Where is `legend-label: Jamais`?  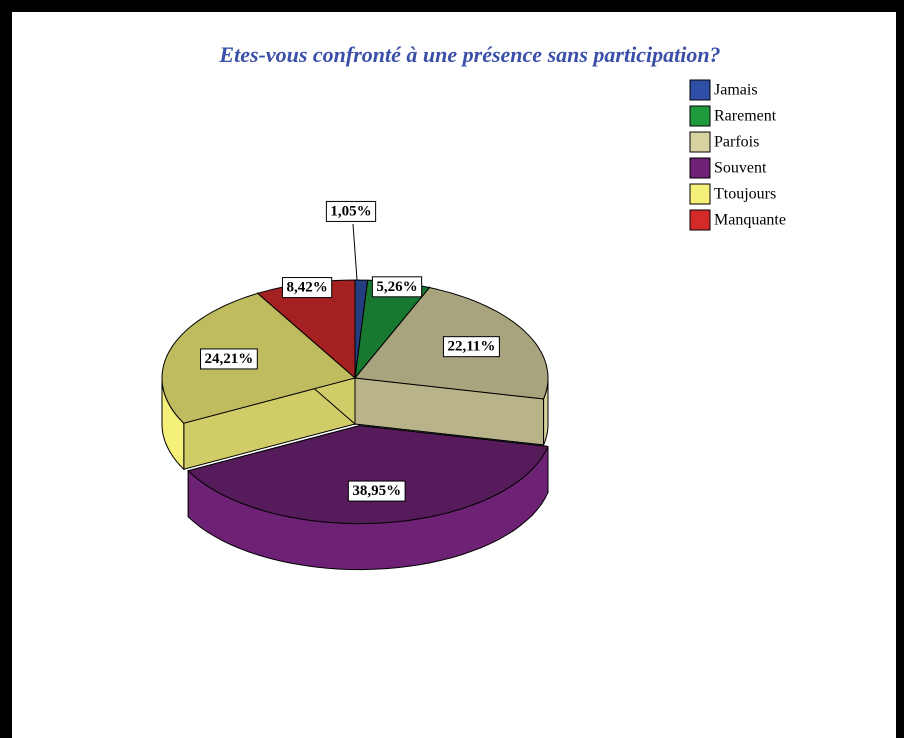 legend-label: Jamais is located at coordinates (736, 90).